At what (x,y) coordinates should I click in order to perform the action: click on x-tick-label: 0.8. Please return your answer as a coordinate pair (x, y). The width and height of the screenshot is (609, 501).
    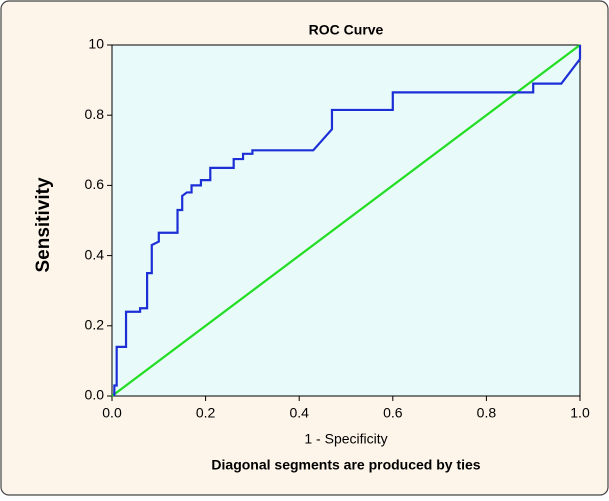
    Looking at the image, I should click on (487, 413).